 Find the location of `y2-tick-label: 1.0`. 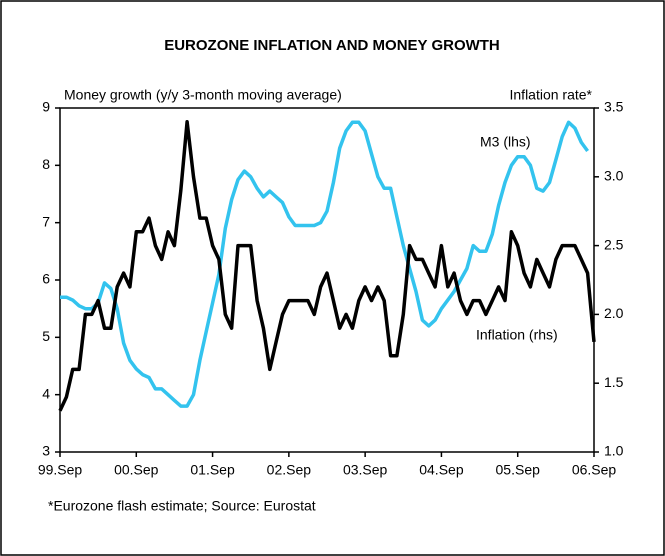

y2-tick-label: 1.0 is located at coordinates (614, 451).